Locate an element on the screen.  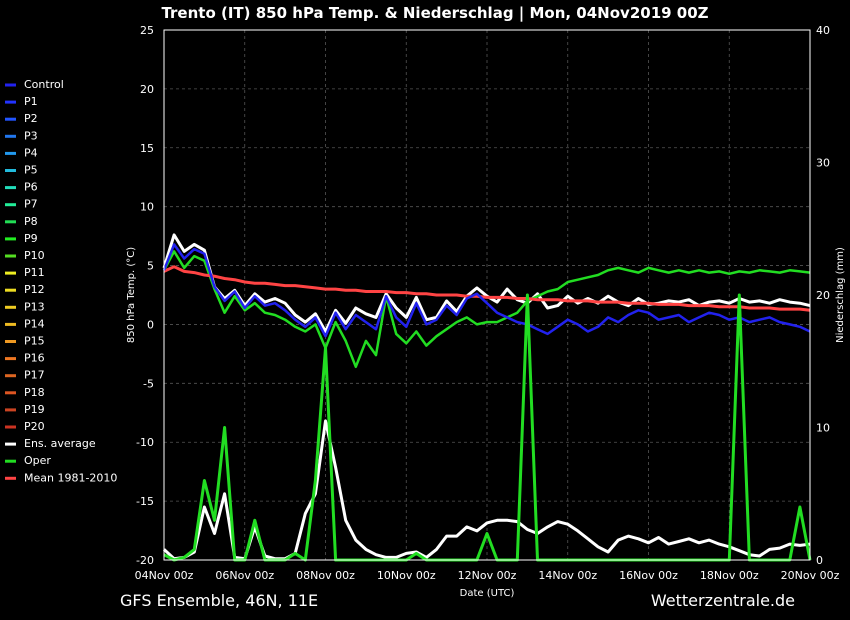
y-tick-label: -15 is located at coordinates (145, 501).